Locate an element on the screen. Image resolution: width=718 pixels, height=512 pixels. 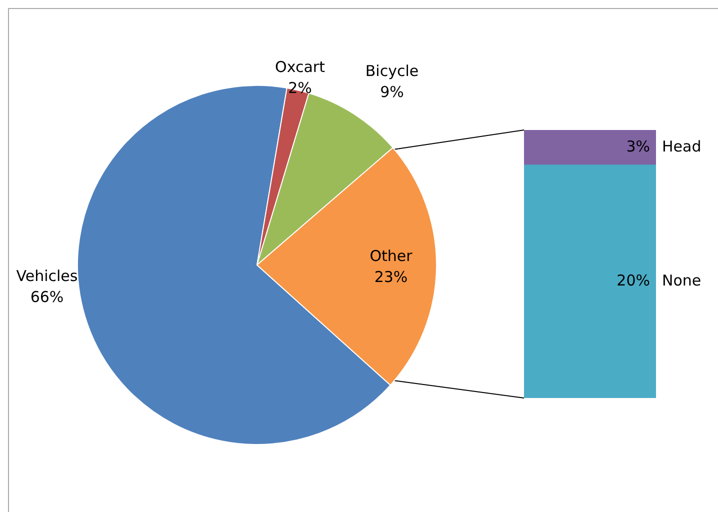
slice-label: Vehicles is located at coordinates (47, 275).